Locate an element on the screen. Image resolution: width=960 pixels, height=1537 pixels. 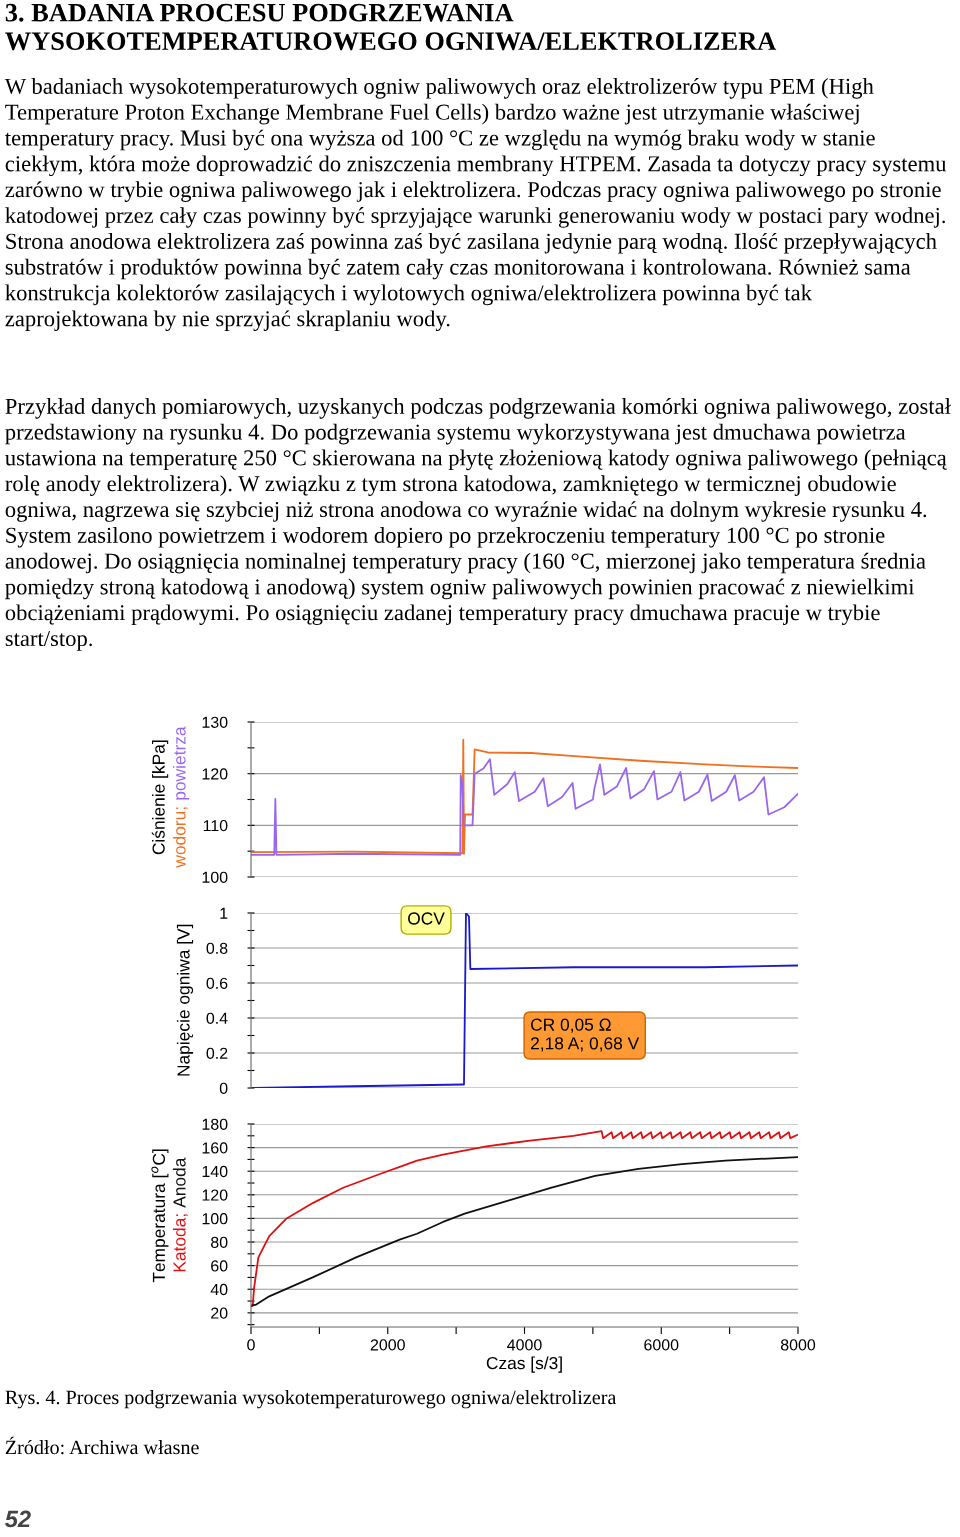
y-tick-label: 160 is located at coordinates (215, 1148).